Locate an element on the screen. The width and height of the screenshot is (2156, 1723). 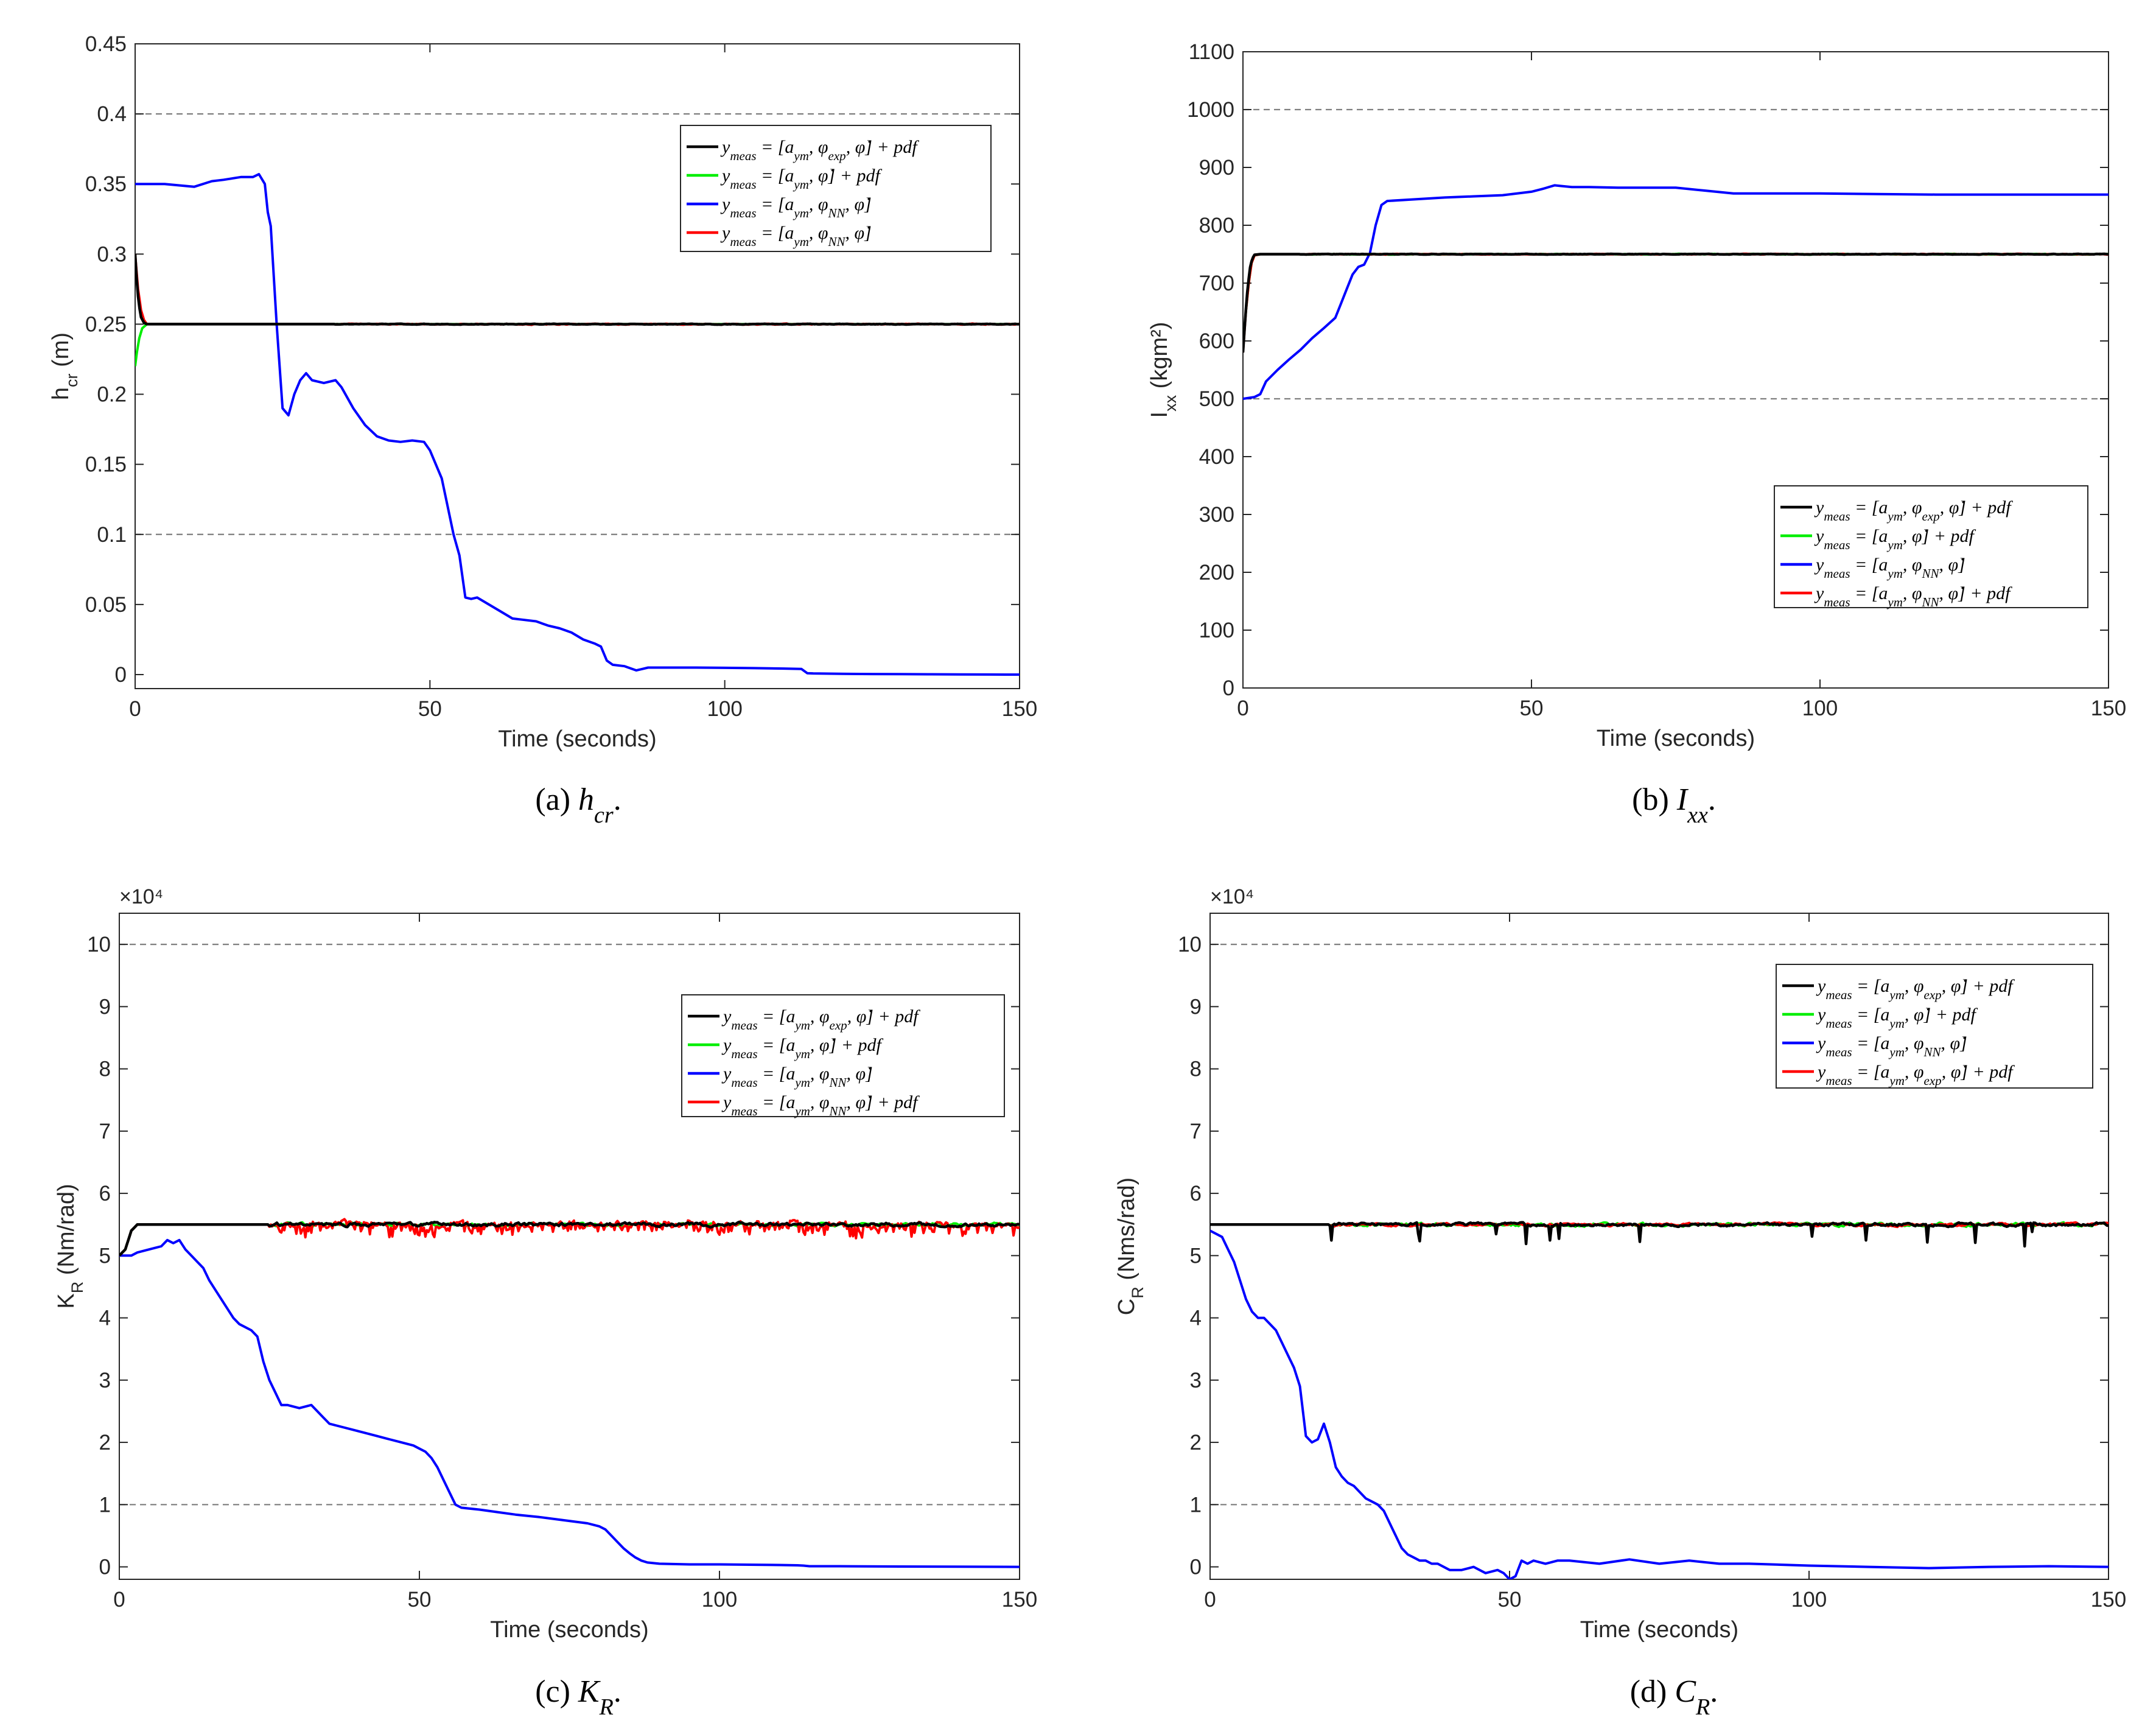
y-axis-label: Ixx (kgm²) is located at coordinates (1163, 370).